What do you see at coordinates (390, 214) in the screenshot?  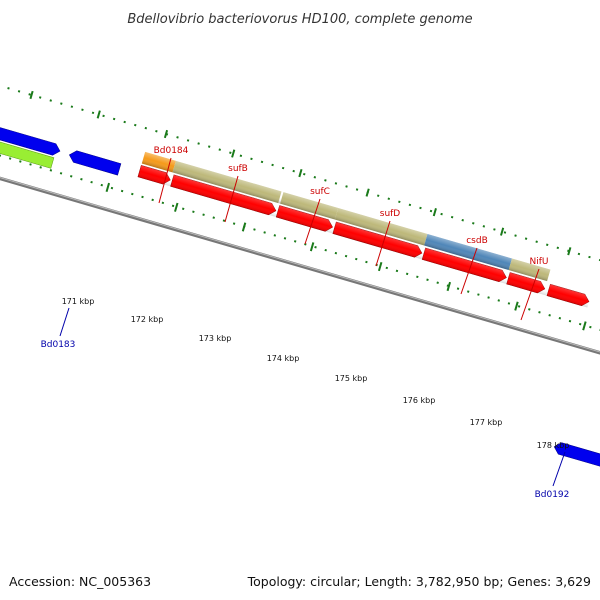 I see `gene-label-sufd: sufD` at bounding box center [390, 214].